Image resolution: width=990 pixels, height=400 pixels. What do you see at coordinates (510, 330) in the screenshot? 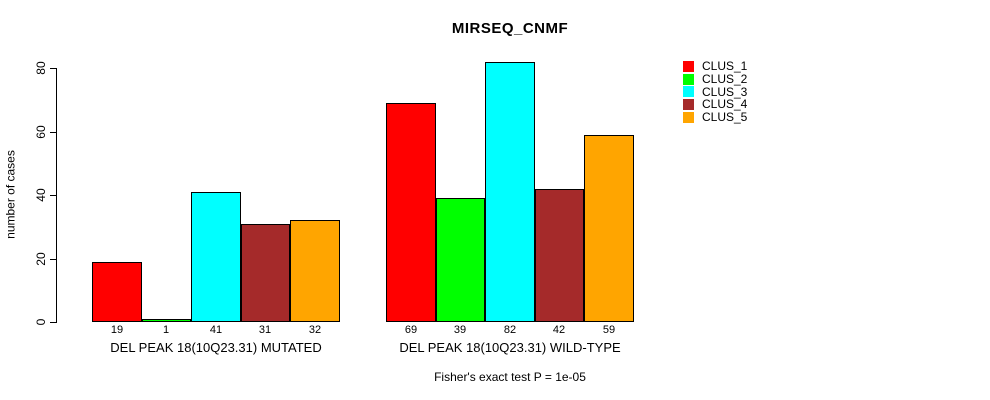
I see `bar-value-label: 82` at bounding box center [510, 330].